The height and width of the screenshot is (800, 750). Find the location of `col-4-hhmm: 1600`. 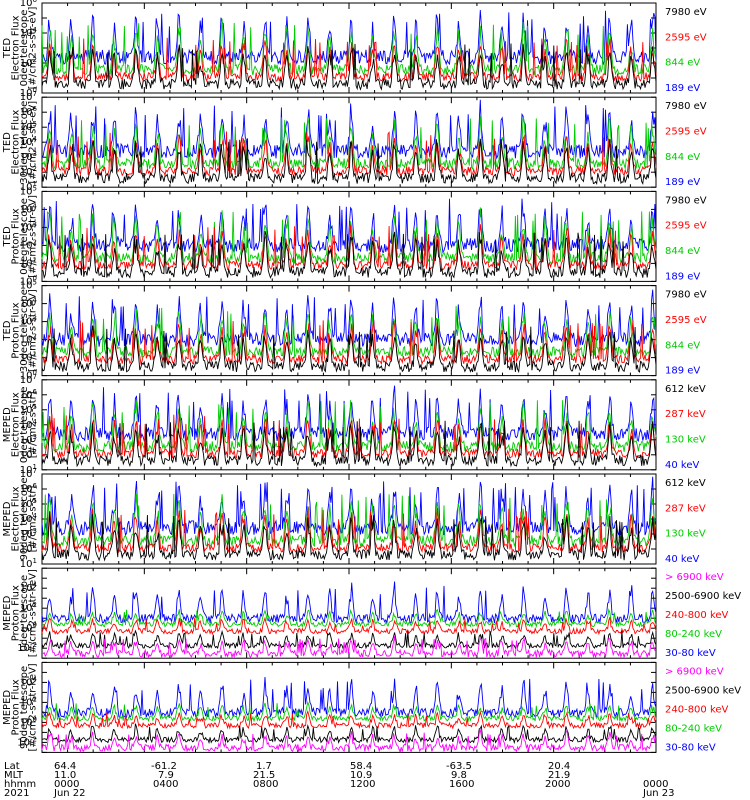

col-4-hhmm: 1600 is located at coordinates (461, 784).